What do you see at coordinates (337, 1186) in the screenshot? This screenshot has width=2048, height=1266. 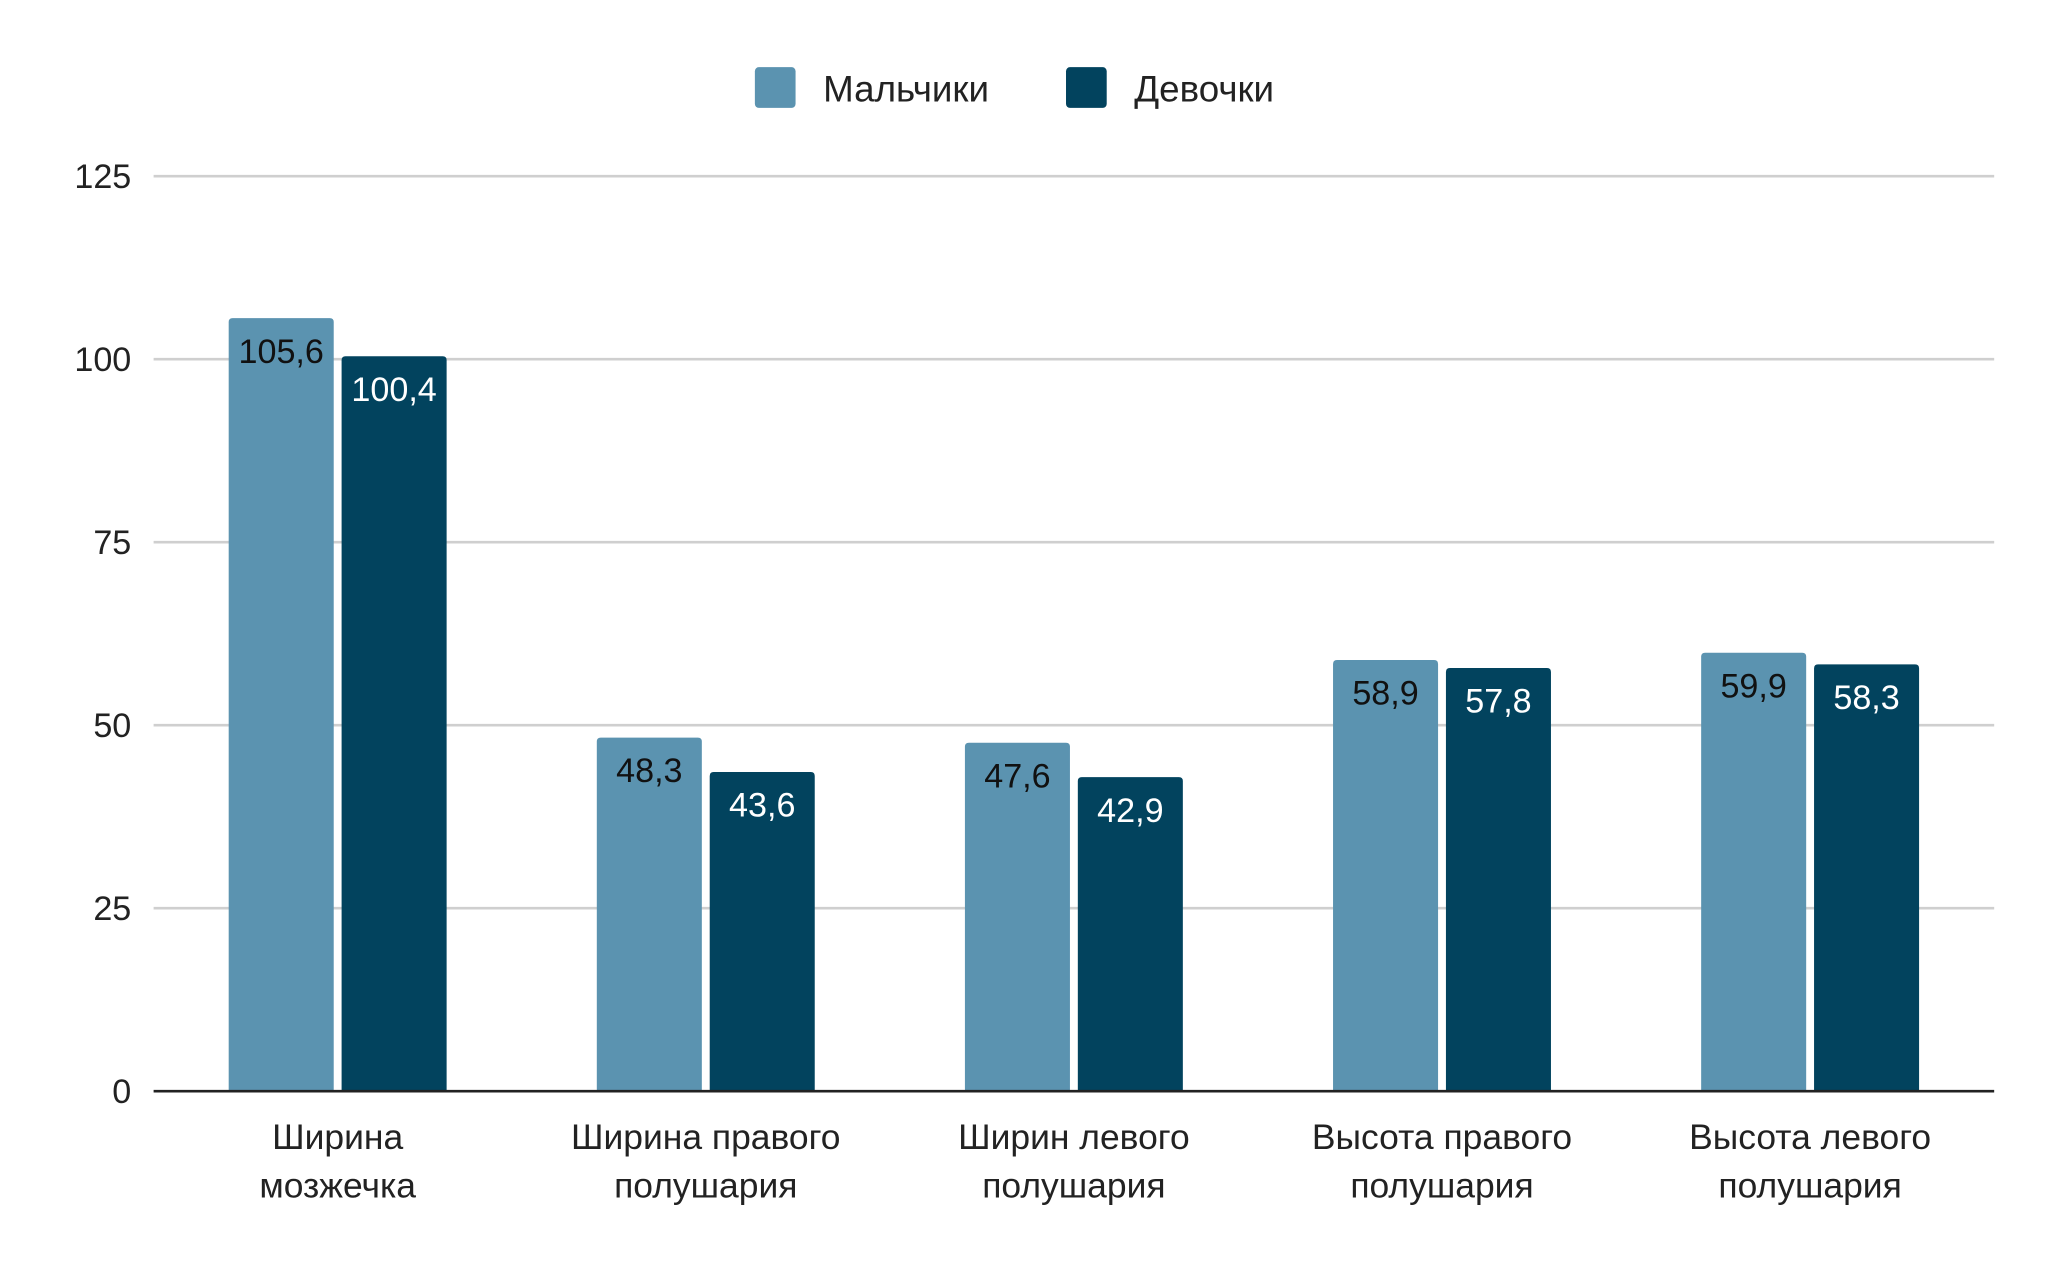 I see `x-tick-label: мозжечка` at bounding box center [337, 1186].